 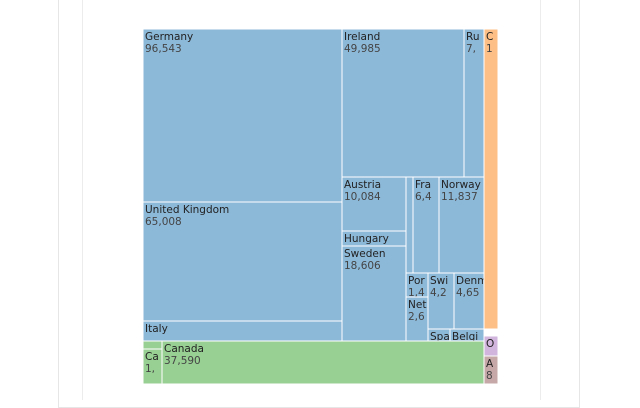 I want to click on treemap-value-china: 1, so click(x=489, y=49).